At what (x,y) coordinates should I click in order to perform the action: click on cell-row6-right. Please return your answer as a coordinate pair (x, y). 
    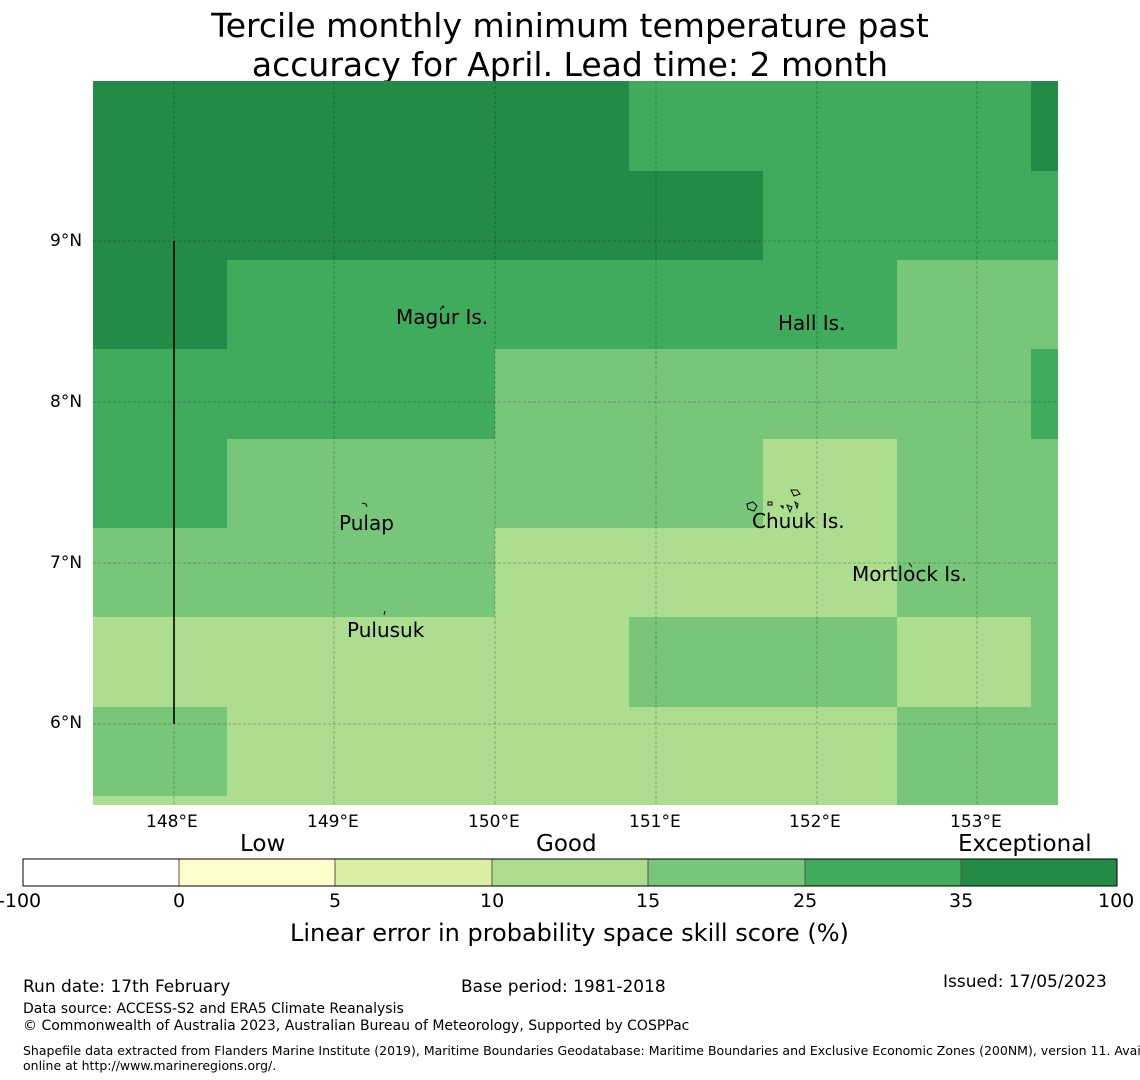
    Looking at the image, I should click on (977, 572).